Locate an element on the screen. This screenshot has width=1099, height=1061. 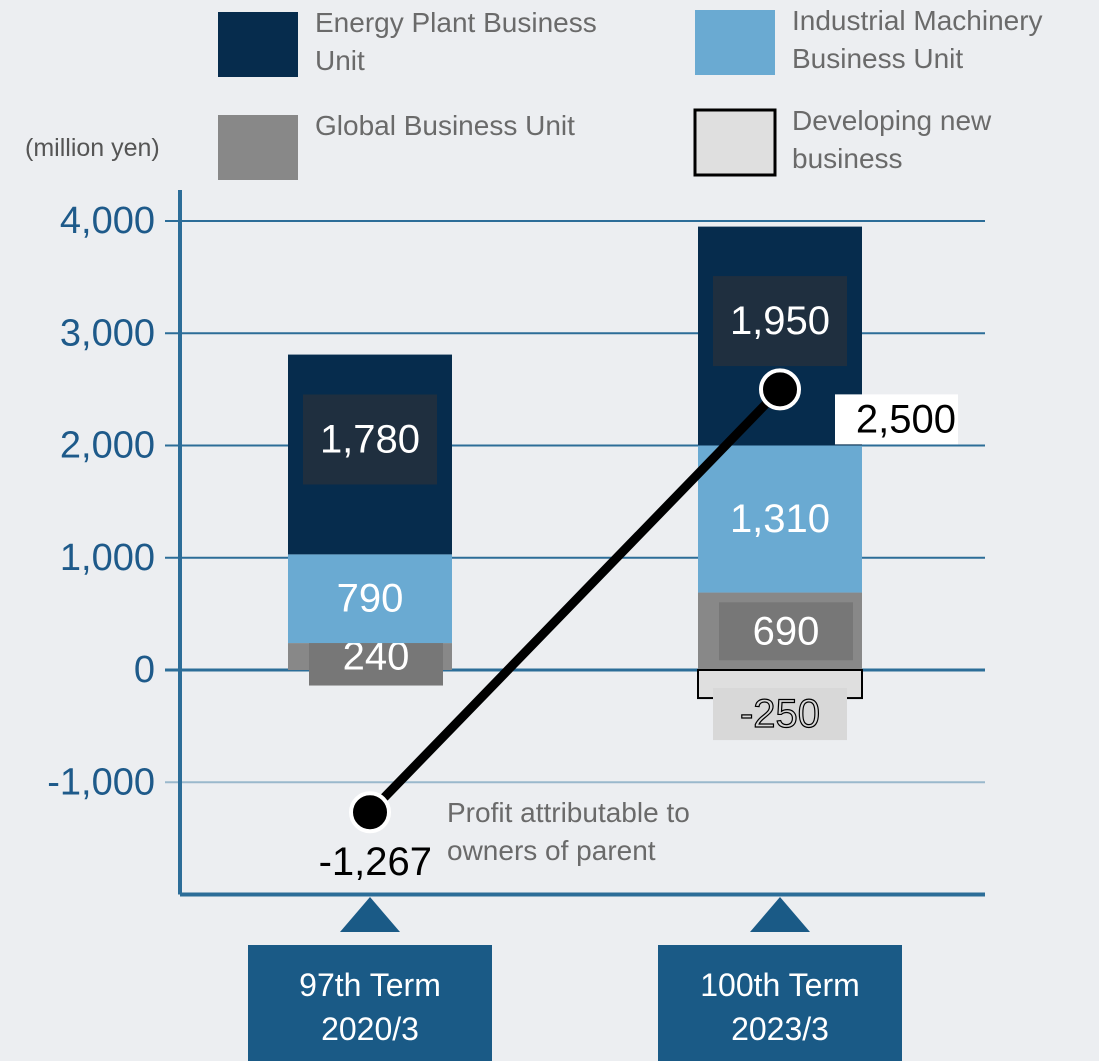
y-tick-label: 4,000 is located at coordinates (107, 221).